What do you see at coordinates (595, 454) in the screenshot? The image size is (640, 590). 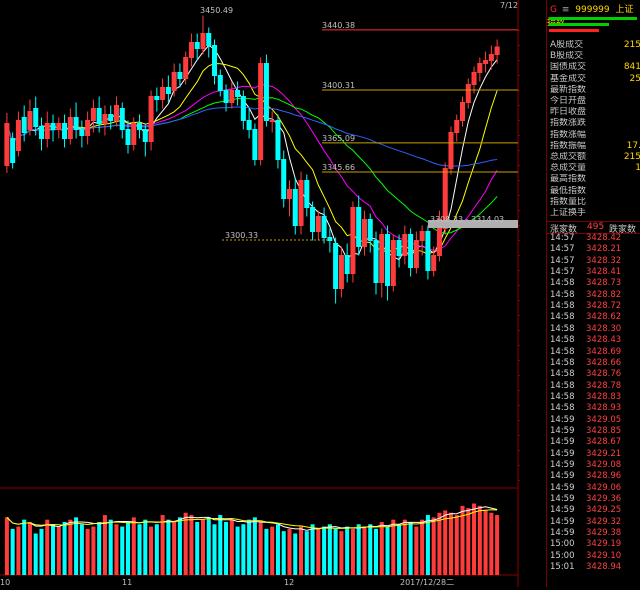 I see `tick-row: 14:59 3429.21` at bounding box center [595, 454].